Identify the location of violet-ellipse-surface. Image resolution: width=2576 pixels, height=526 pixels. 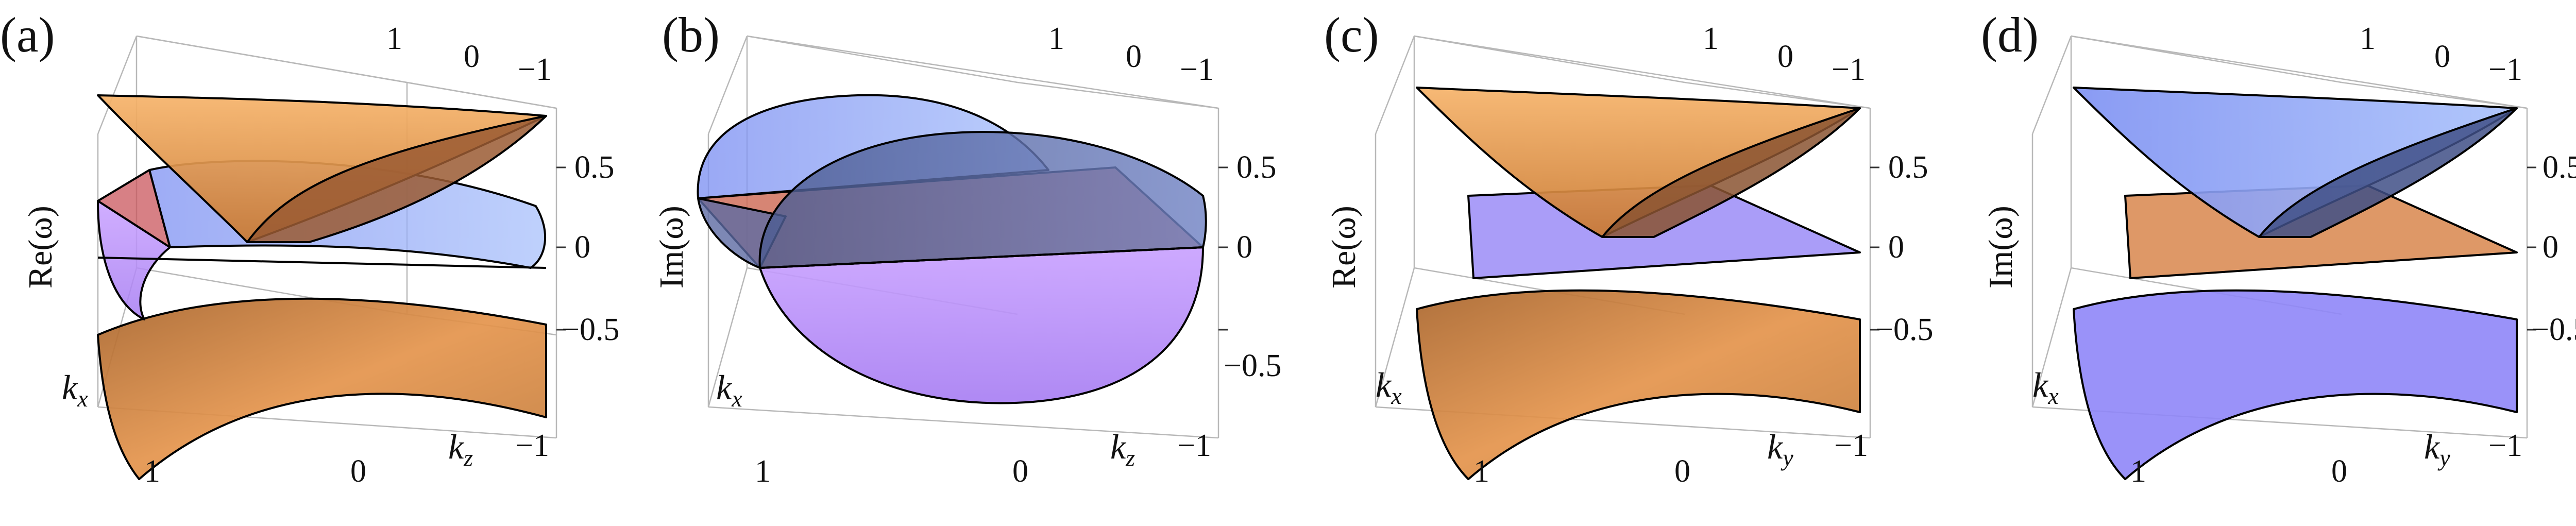
(981, 325).